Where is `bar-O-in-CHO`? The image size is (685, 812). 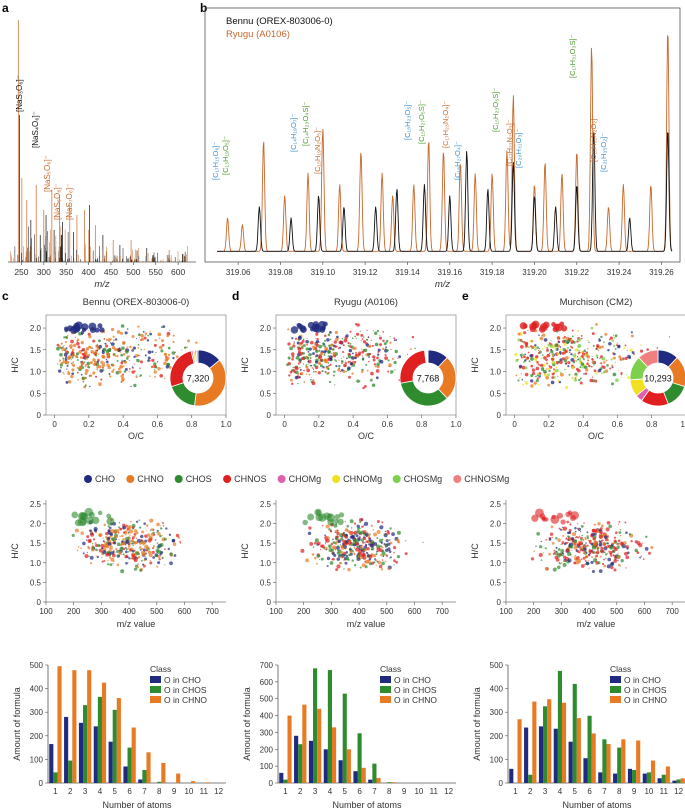 bar-O-in-CHO is located at coordinates (370, 781).